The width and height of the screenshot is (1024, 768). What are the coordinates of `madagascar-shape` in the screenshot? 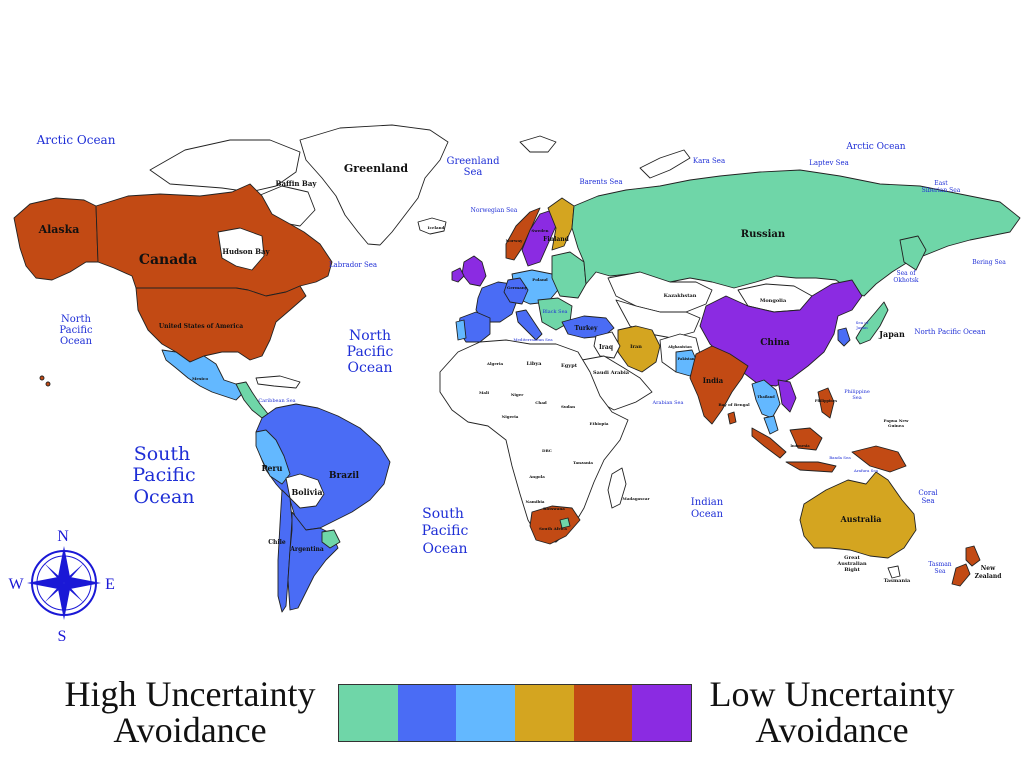 It's located at (617, 488).